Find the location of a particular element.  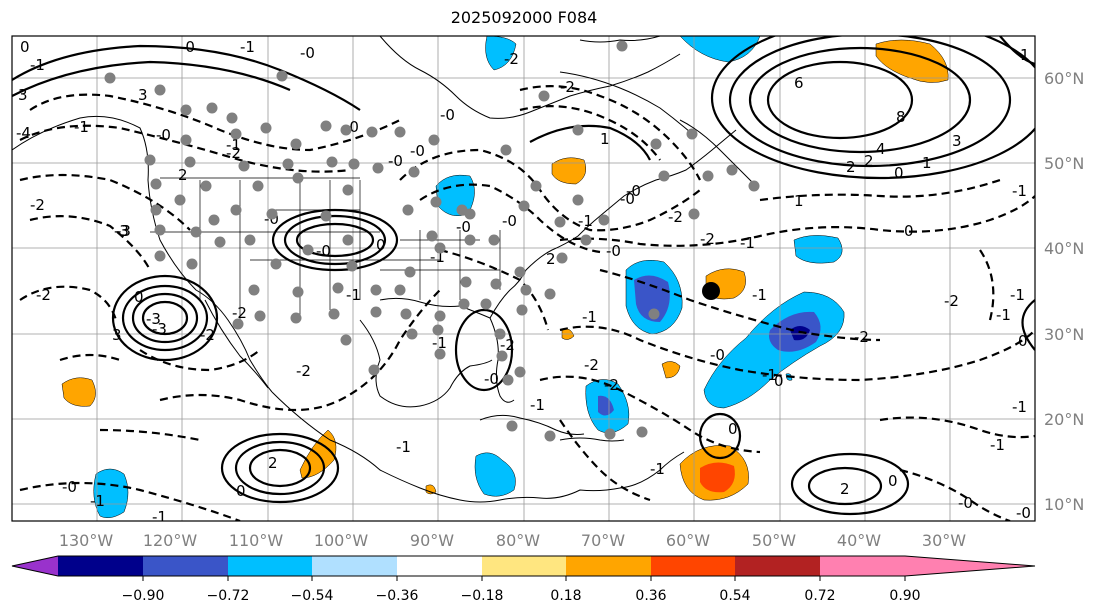

contour-label: -4 is located at coordinates (23, 133).